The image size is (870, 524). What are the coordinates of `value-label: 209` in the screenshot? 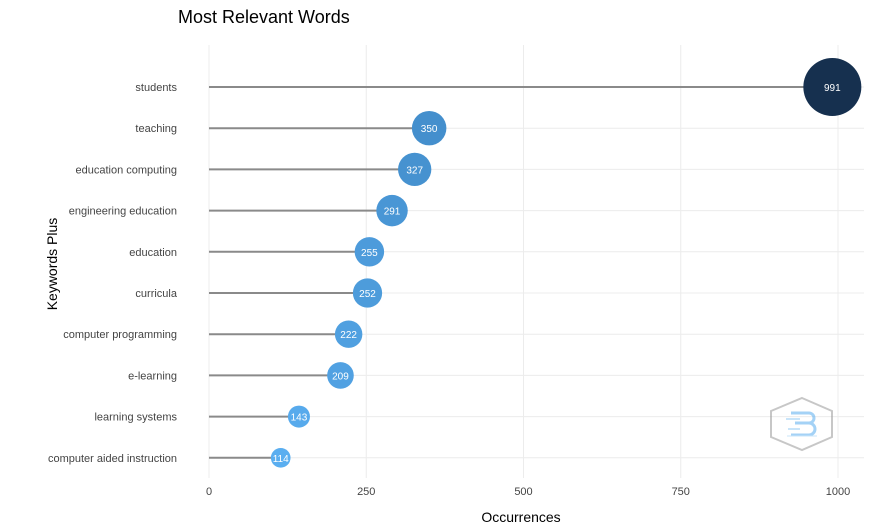 It's located at (340, 376).